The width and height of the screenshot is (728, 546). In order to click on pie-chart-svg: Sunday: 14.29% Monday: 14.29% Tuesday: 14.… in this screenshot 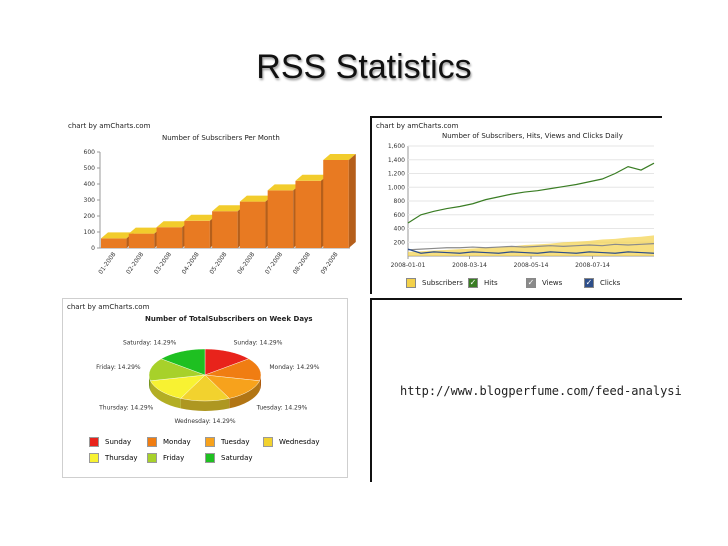, I will do `click(208, 382)`.